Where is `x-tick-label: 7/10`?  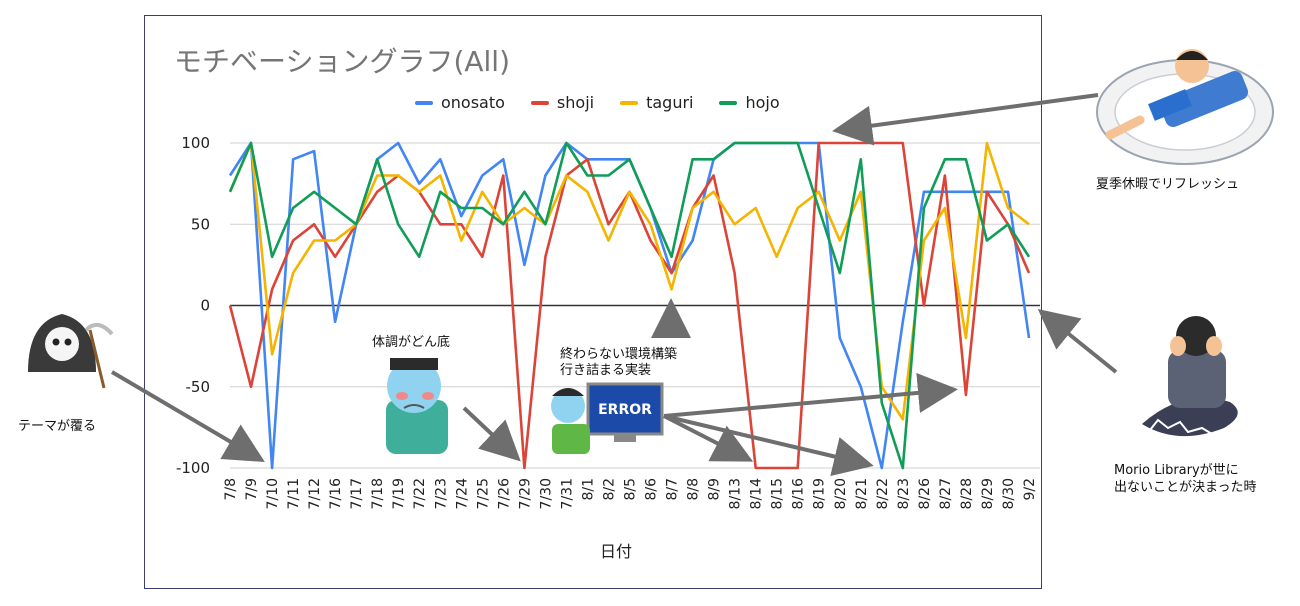 x-tick-label: 7/10 is located at coordinates (273, 493).